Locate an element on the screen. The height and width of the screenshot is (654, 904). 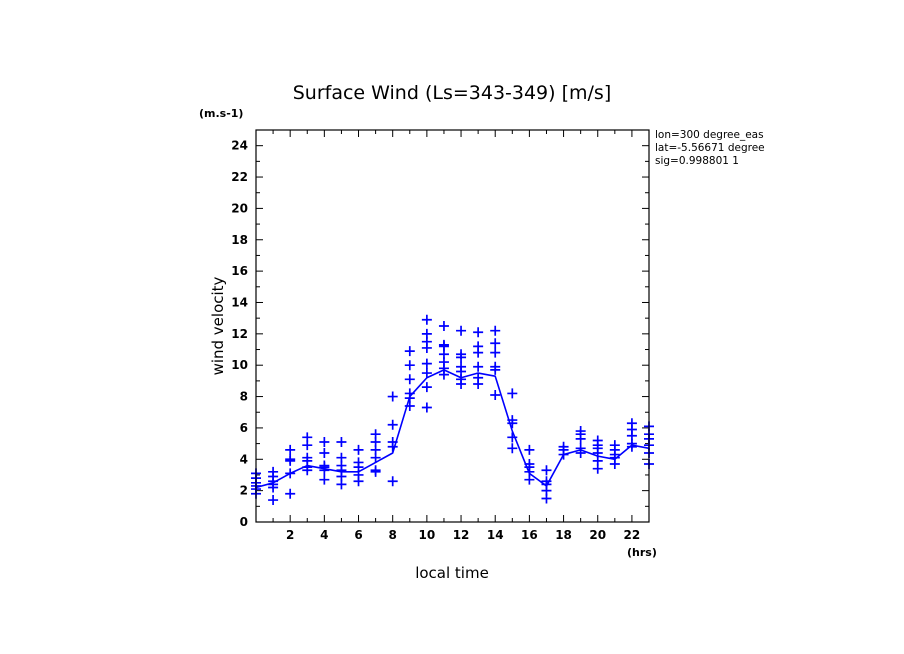
data-marks is located at coordinates (452, 410).